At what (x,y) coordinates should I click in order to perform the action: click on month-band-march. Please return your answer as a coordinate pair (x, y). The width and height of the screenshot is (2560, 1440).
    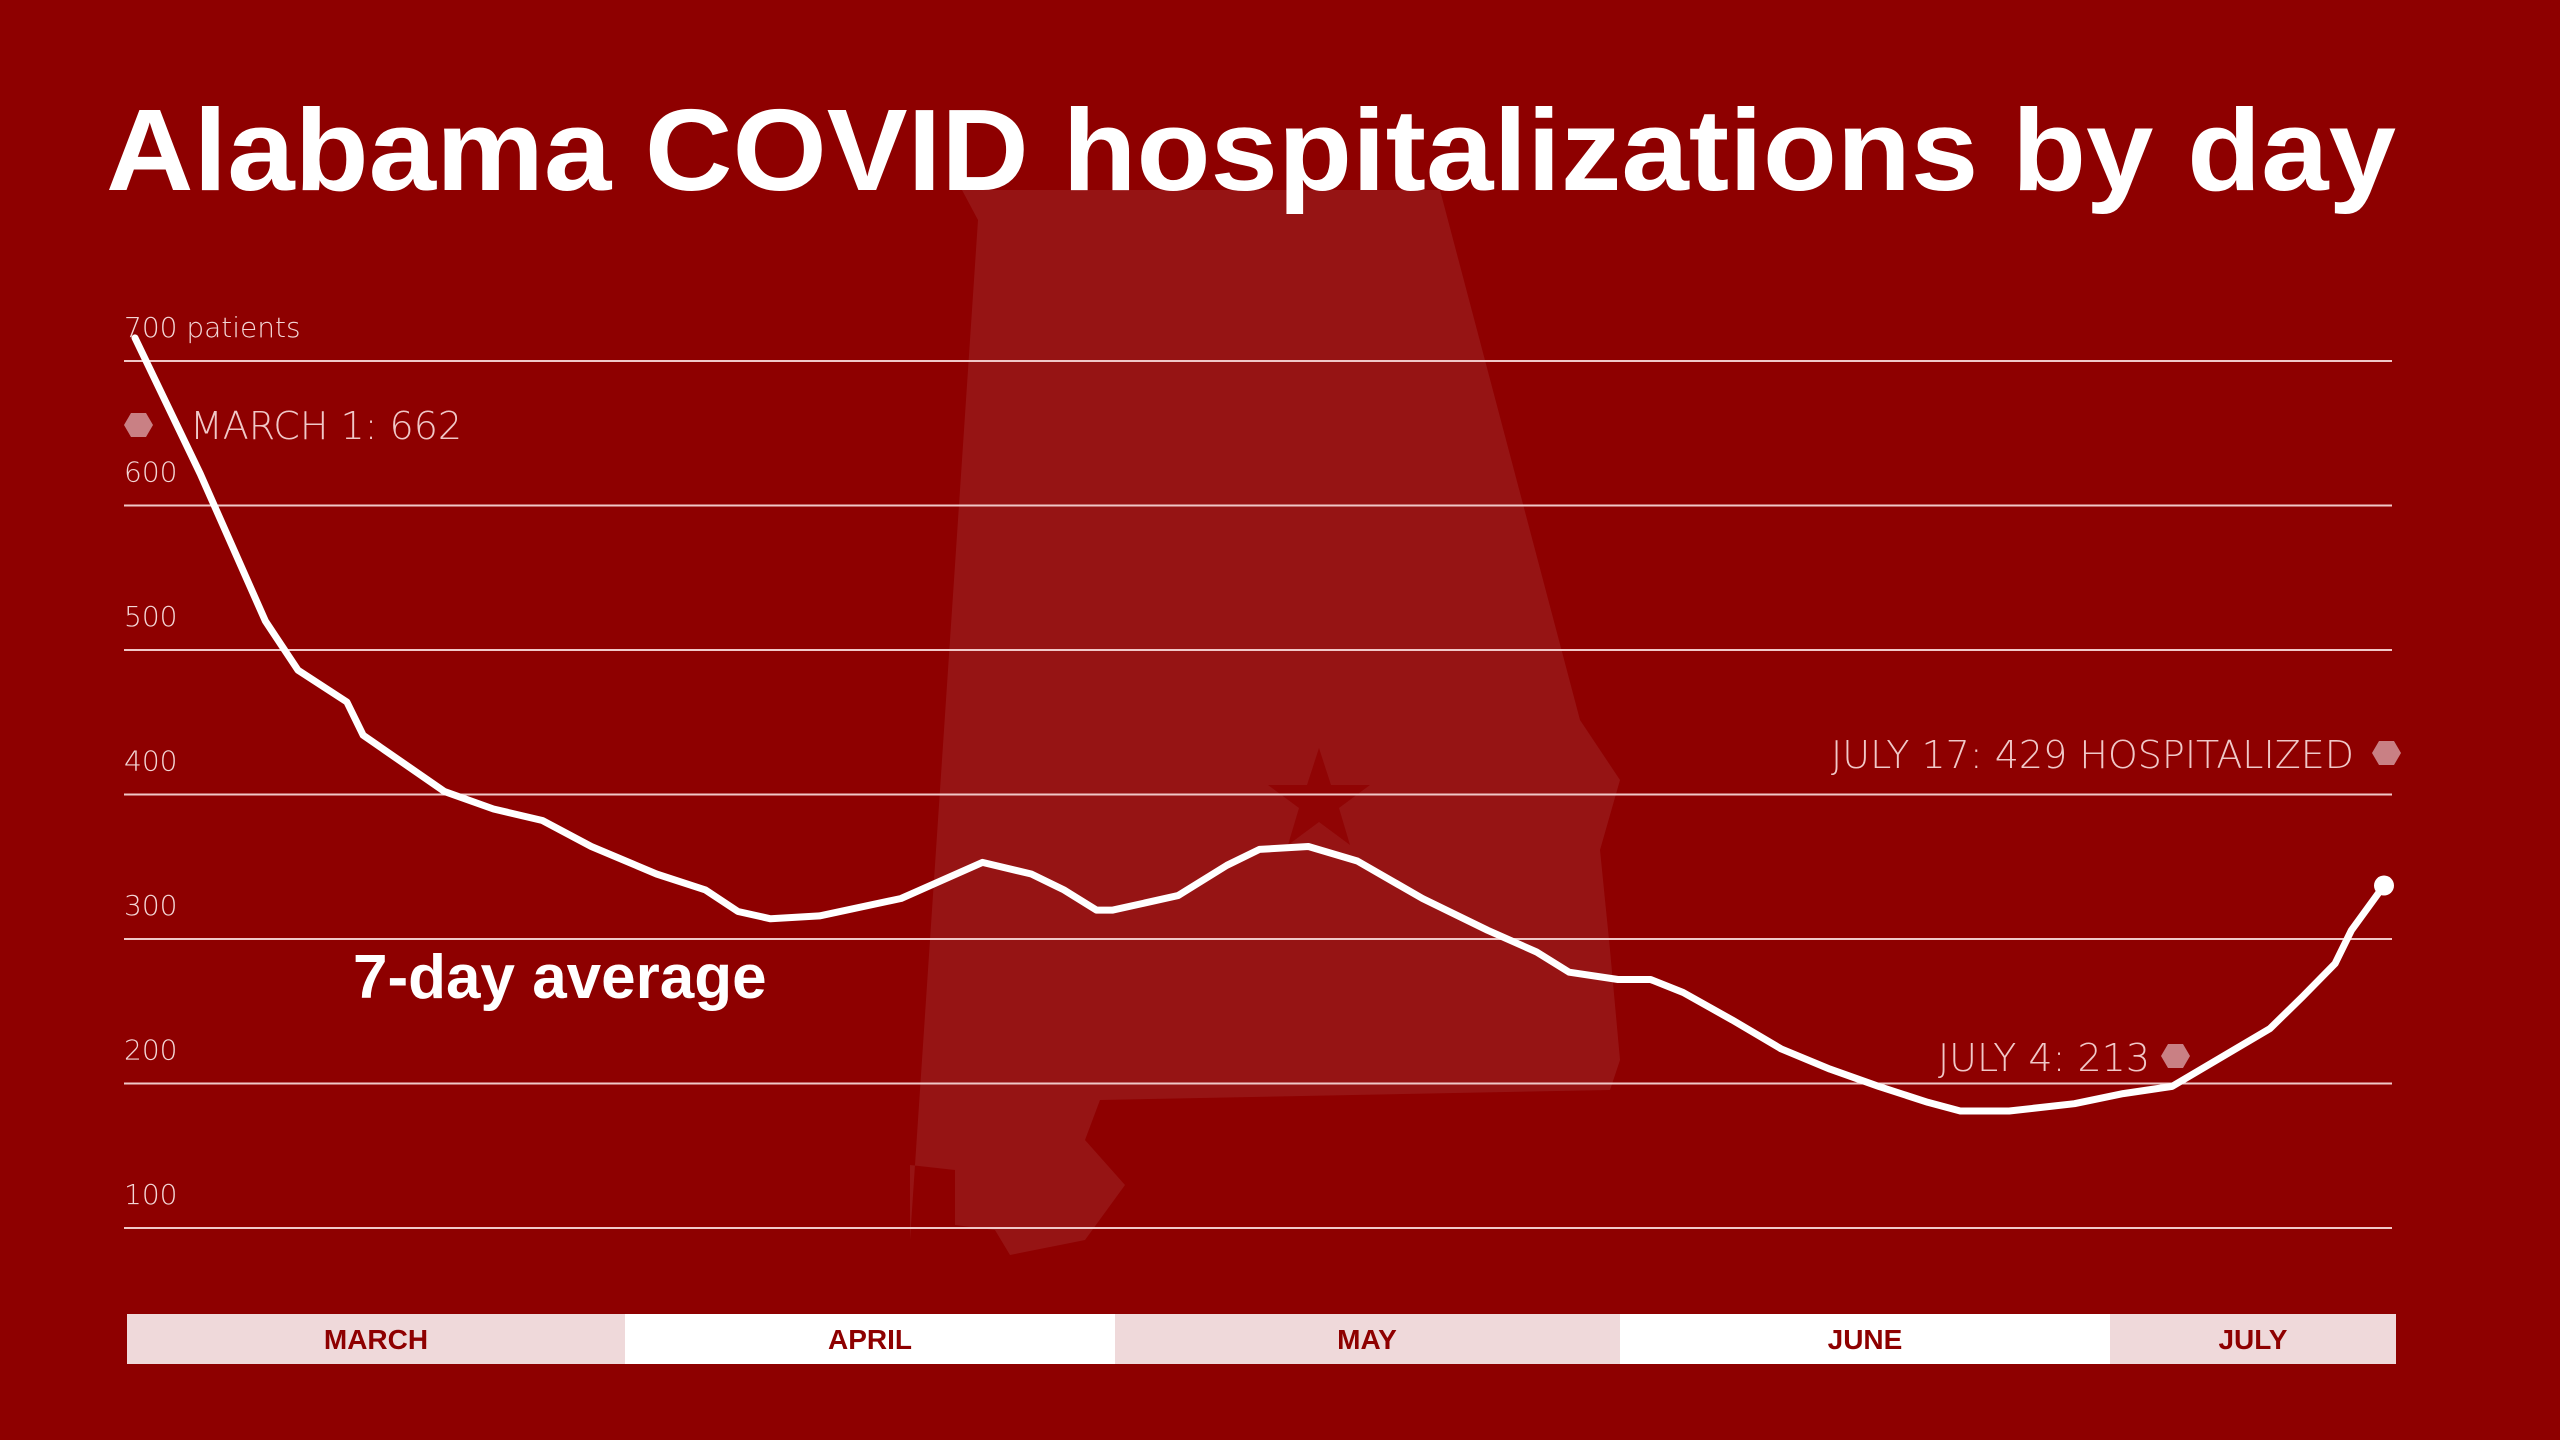
    Looking at the image, I should click on (376, 1339).